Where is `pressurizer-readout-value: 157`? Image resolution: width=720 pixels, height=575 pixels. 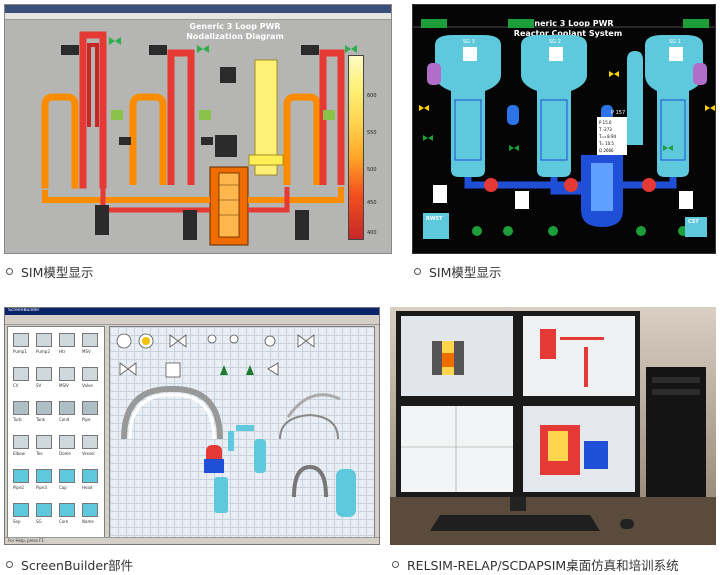
pressurizer-readout-value: 157 is located at coordinates (620, 113).